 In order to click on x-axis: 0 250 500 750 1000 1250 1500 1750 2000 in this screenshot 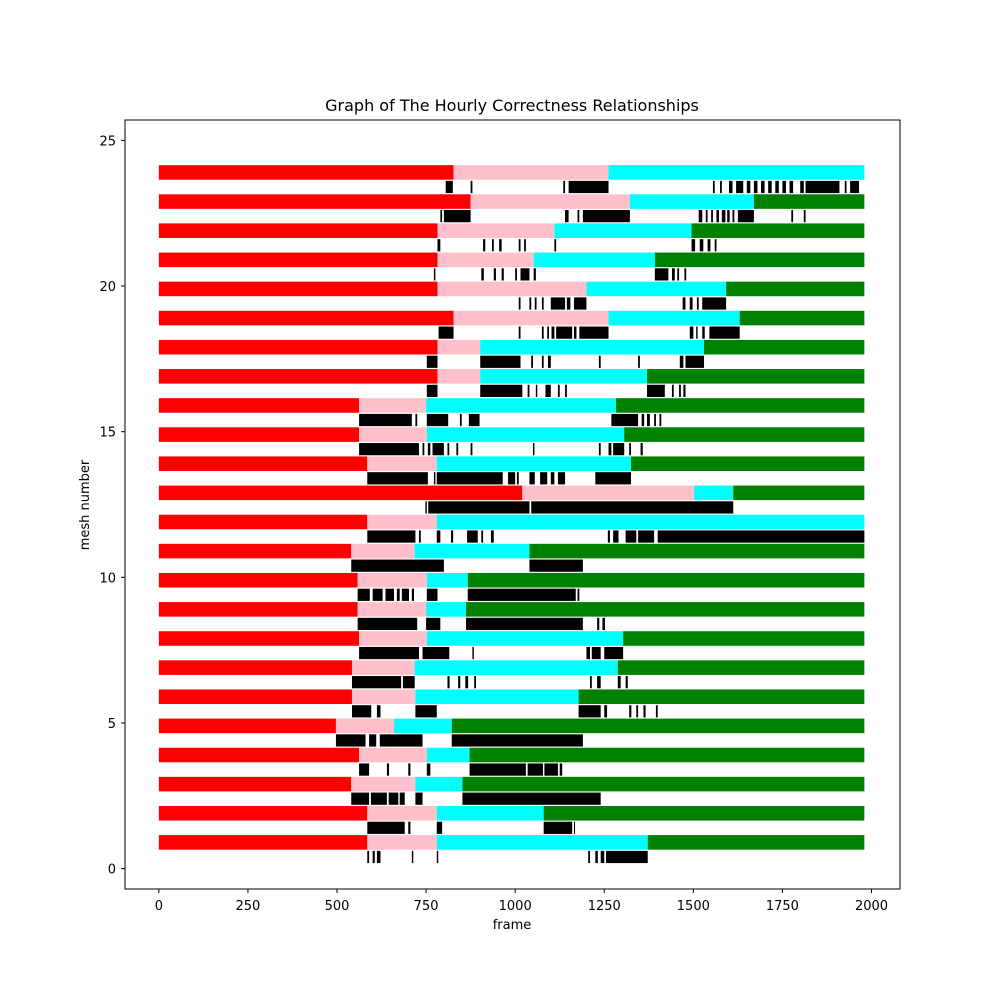, I will do `click(521, 901)`.